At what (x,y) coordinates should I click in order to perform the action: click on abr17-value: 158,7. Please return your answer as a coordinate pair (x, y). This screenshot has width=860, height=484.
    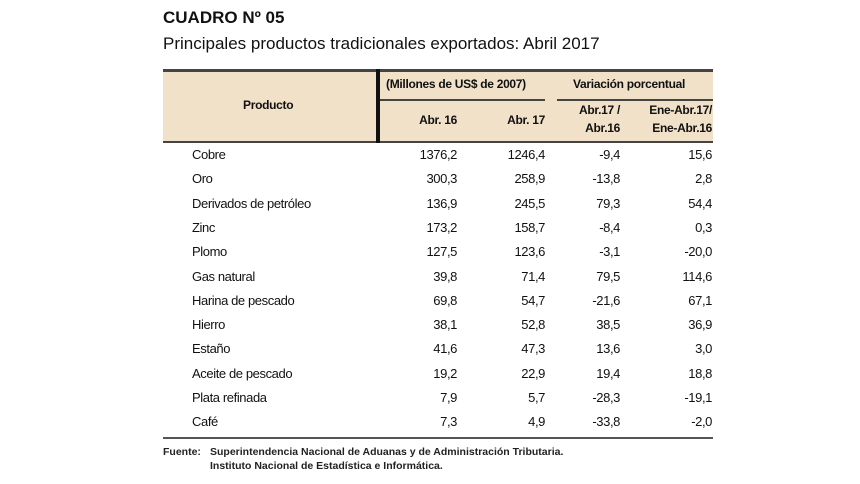
    Looking at the image, I should click on (529, 227).